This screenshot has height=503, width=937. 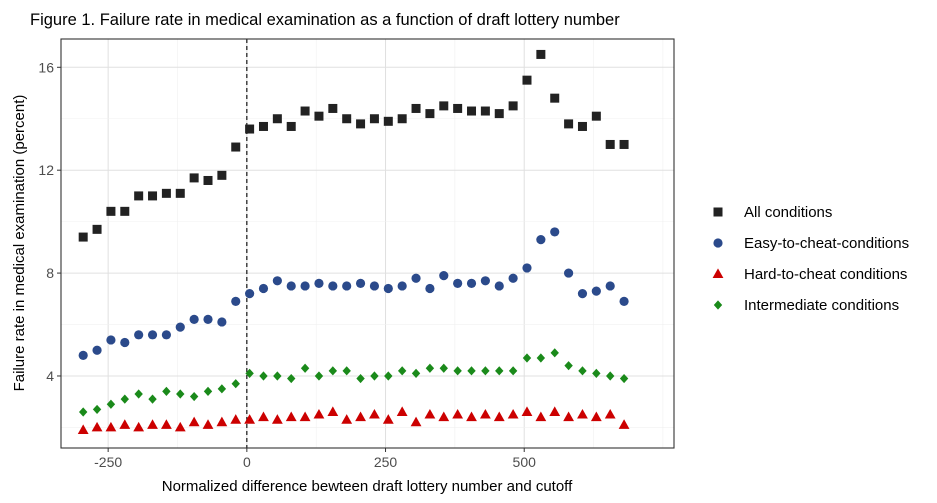 What do you see at coordinates (718, 243) in the screenshot?
I see `legend-key-circle` at bounding box center [718, 243].